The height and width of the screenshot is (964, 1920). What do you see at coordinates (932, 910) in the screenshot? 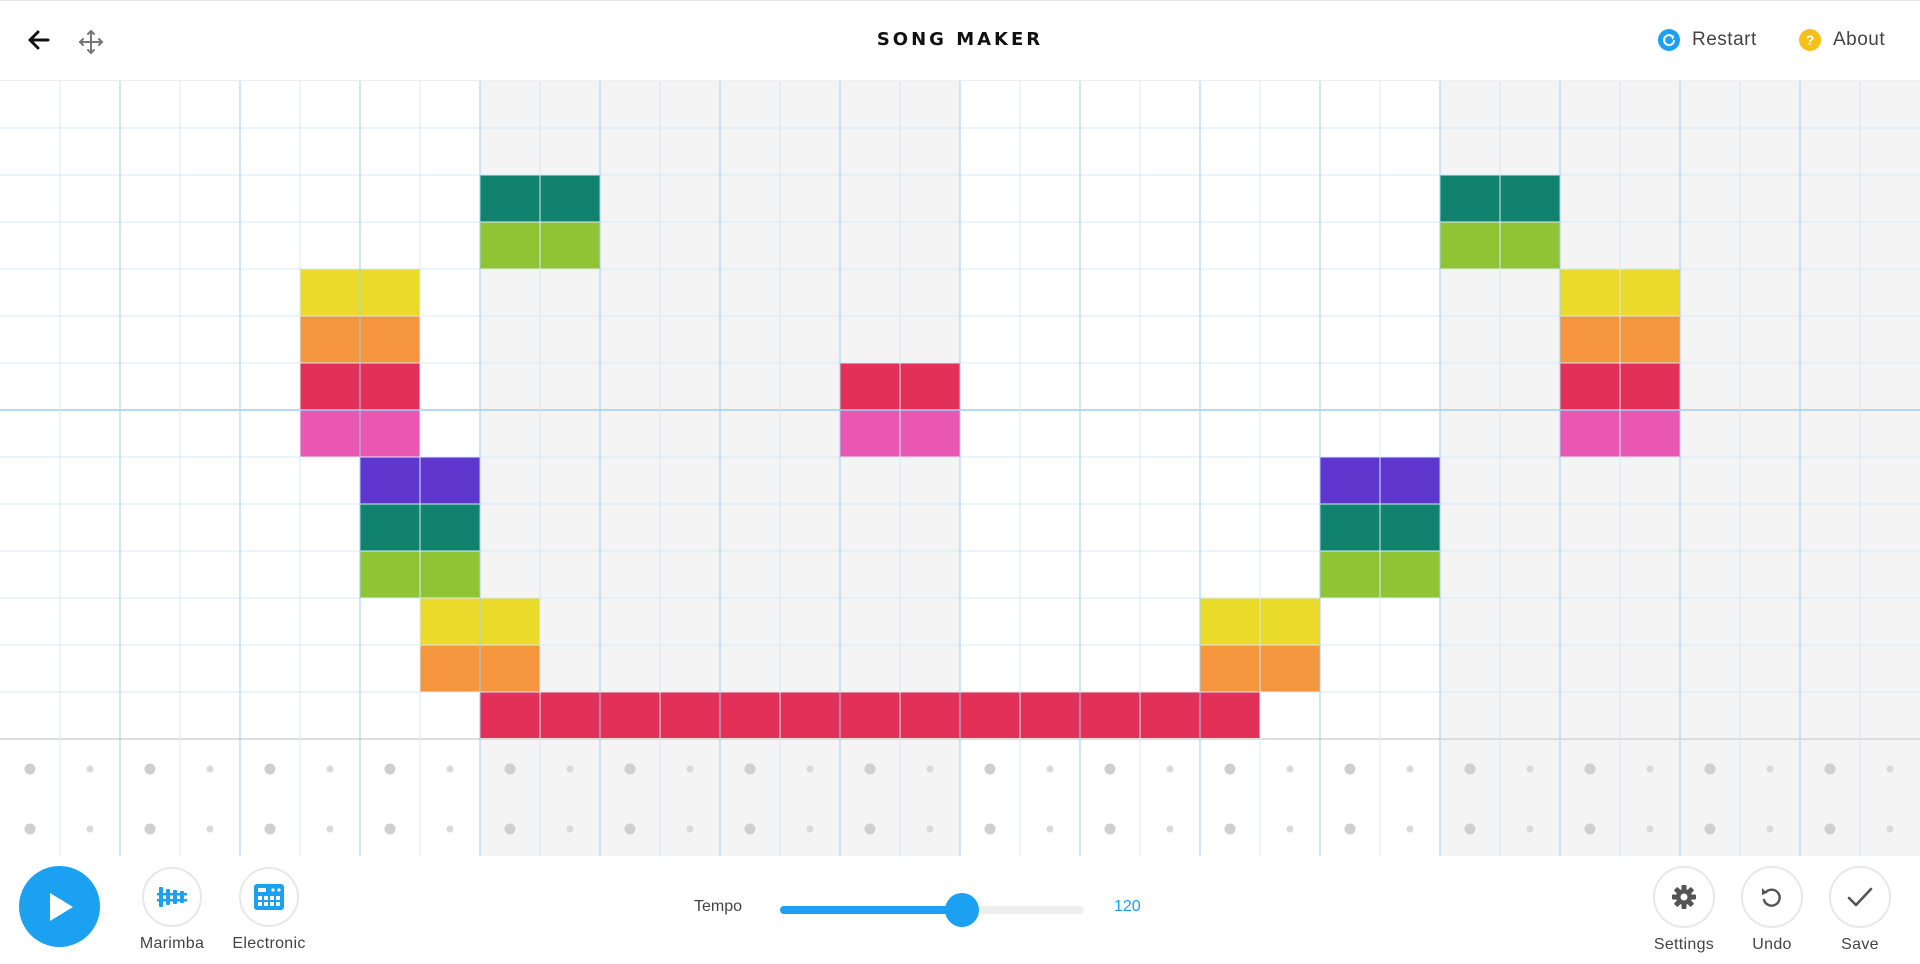
I see `tempo-slider` at bounding box center [932, 910].